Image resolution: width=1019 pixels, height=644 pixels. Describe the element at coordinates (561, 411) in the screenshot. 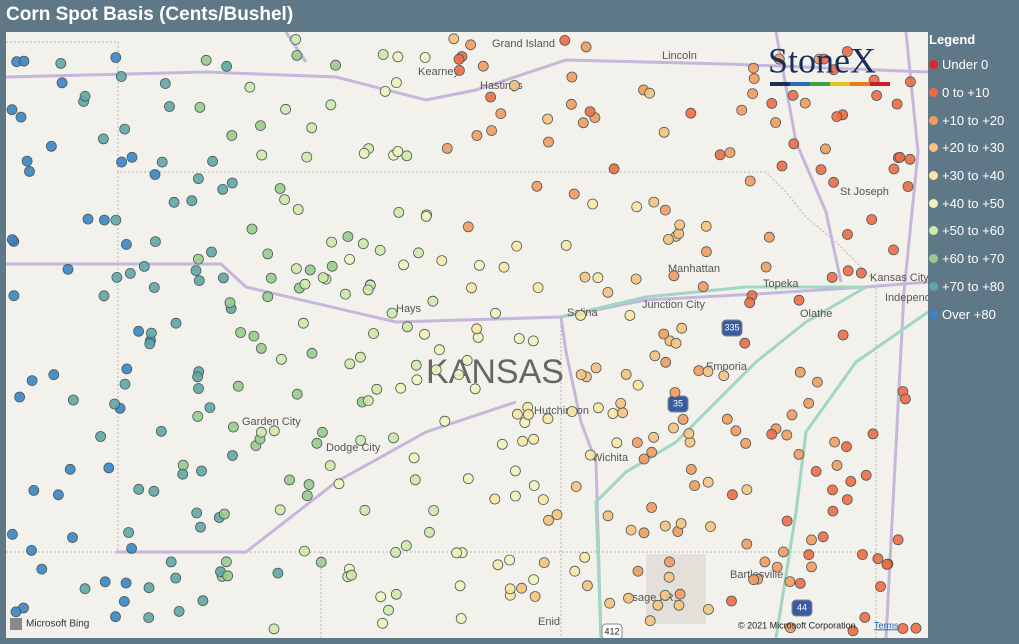

I see `map-label: Hutchinson` at that location.